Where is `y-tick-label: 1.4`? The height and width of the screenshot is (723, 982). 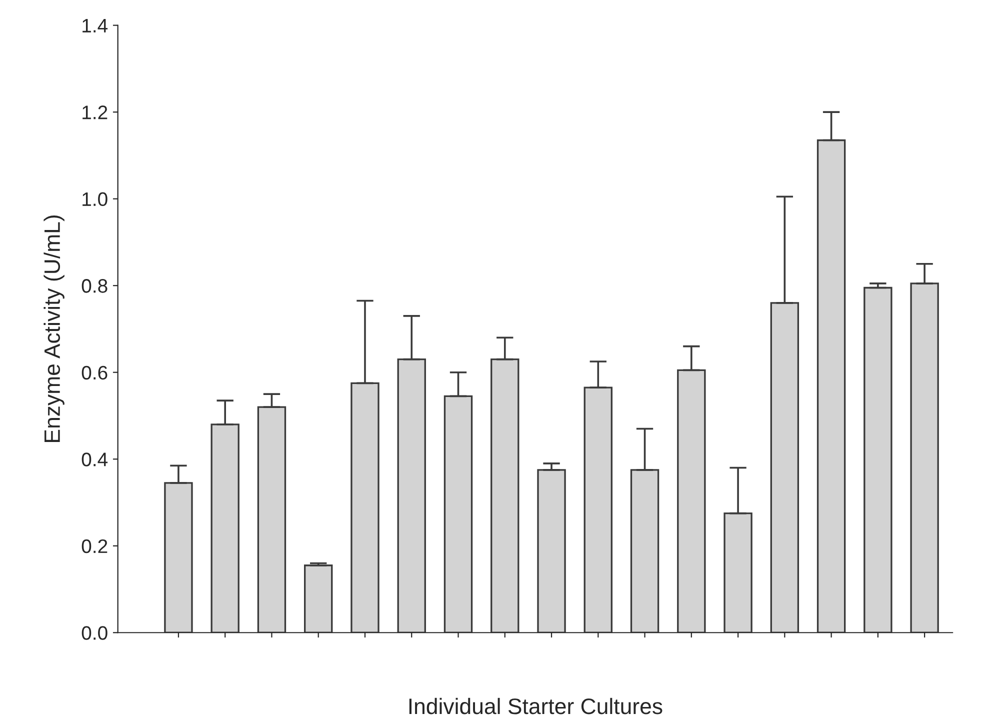
y-tick-label: 1.4 is located at coordinates (95, 25).